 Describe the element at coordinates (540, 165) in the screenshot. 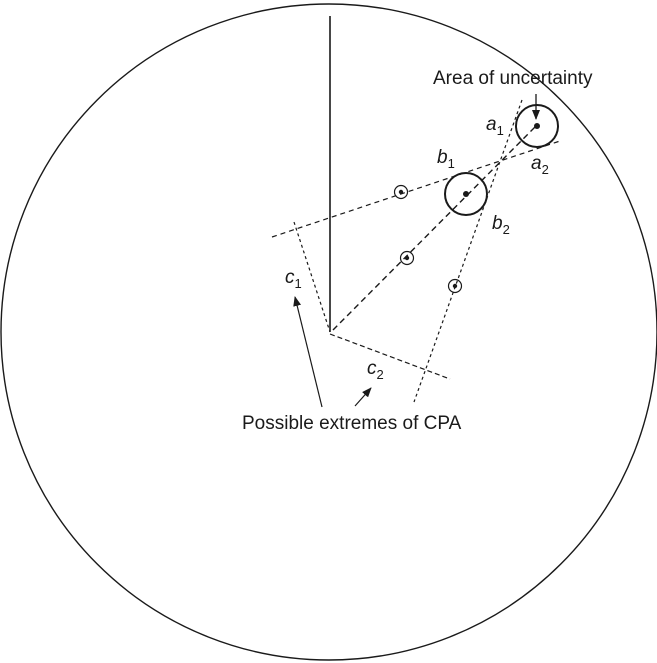

I see `label-a2: a2` at that location.